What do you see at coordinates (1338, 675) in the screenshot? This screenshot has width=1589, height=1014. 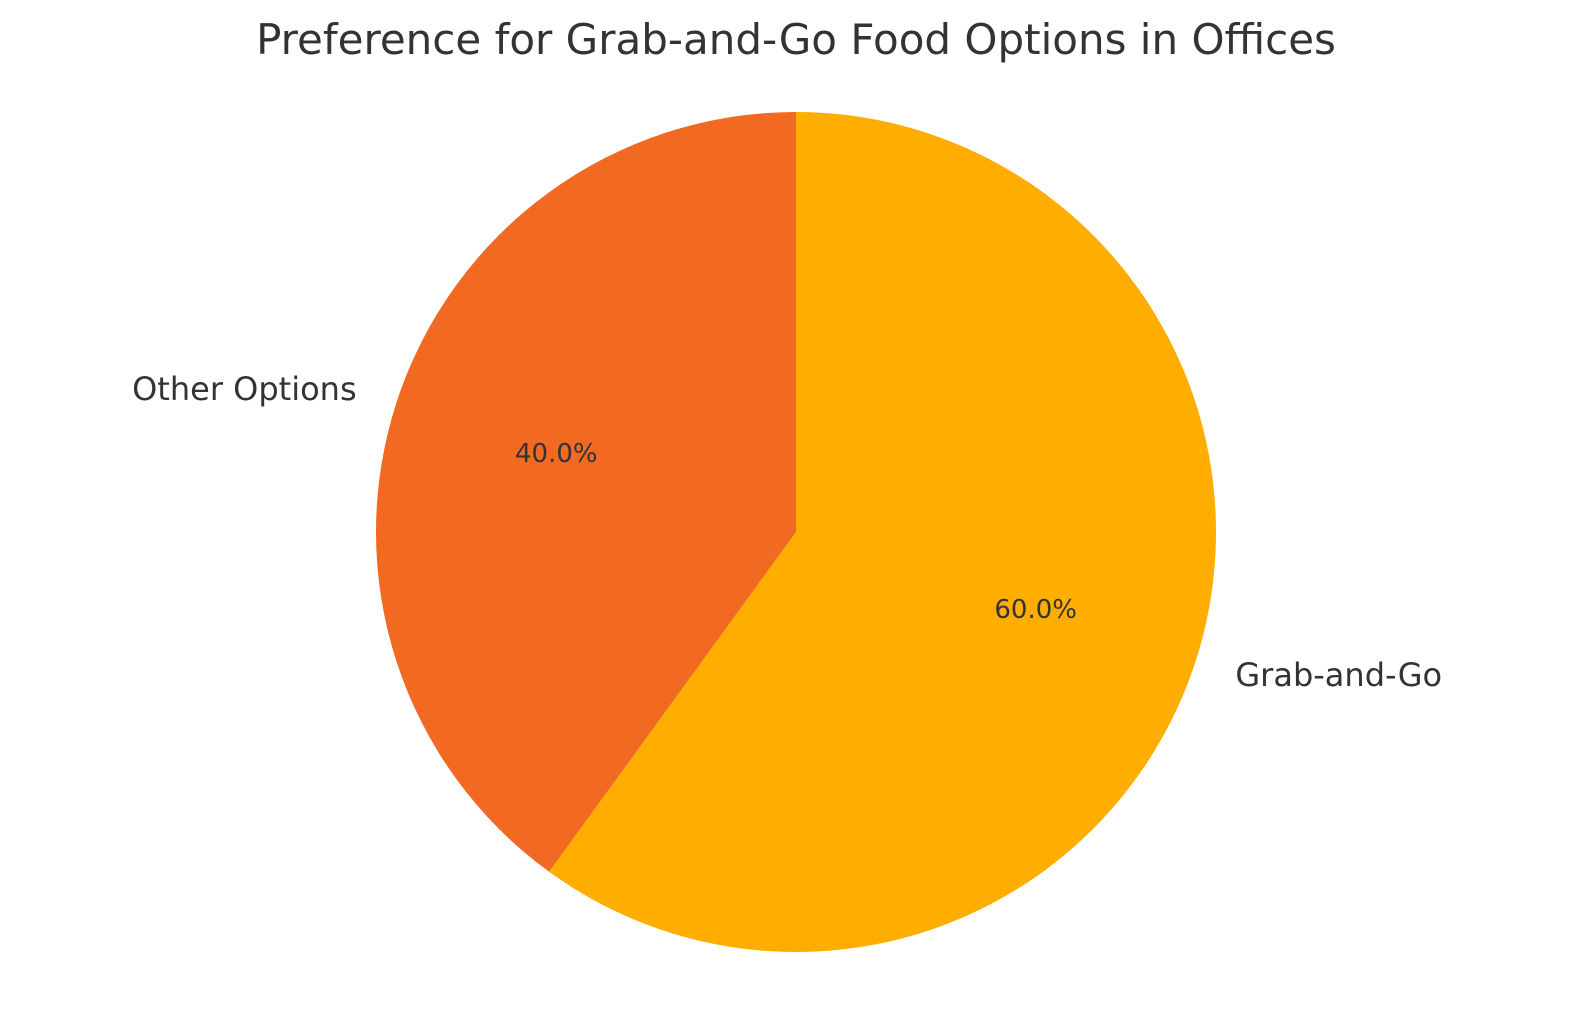 I see `slice-category-label: Grab-and-Go` at bounding box center [1338, 675].